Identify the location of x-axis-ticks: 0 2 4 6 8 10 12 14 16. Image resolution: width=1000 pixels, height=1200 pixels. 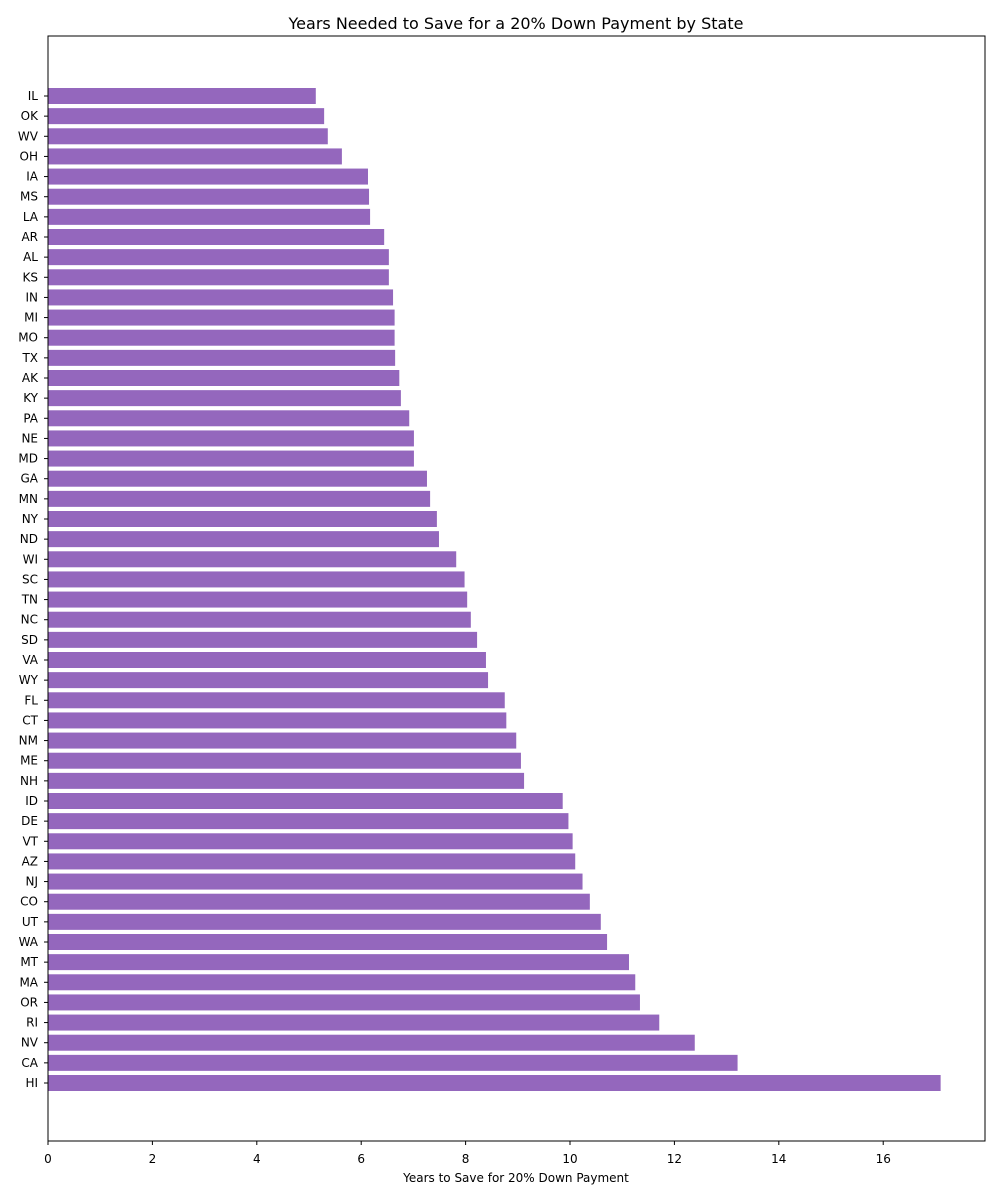
(467, 1153).